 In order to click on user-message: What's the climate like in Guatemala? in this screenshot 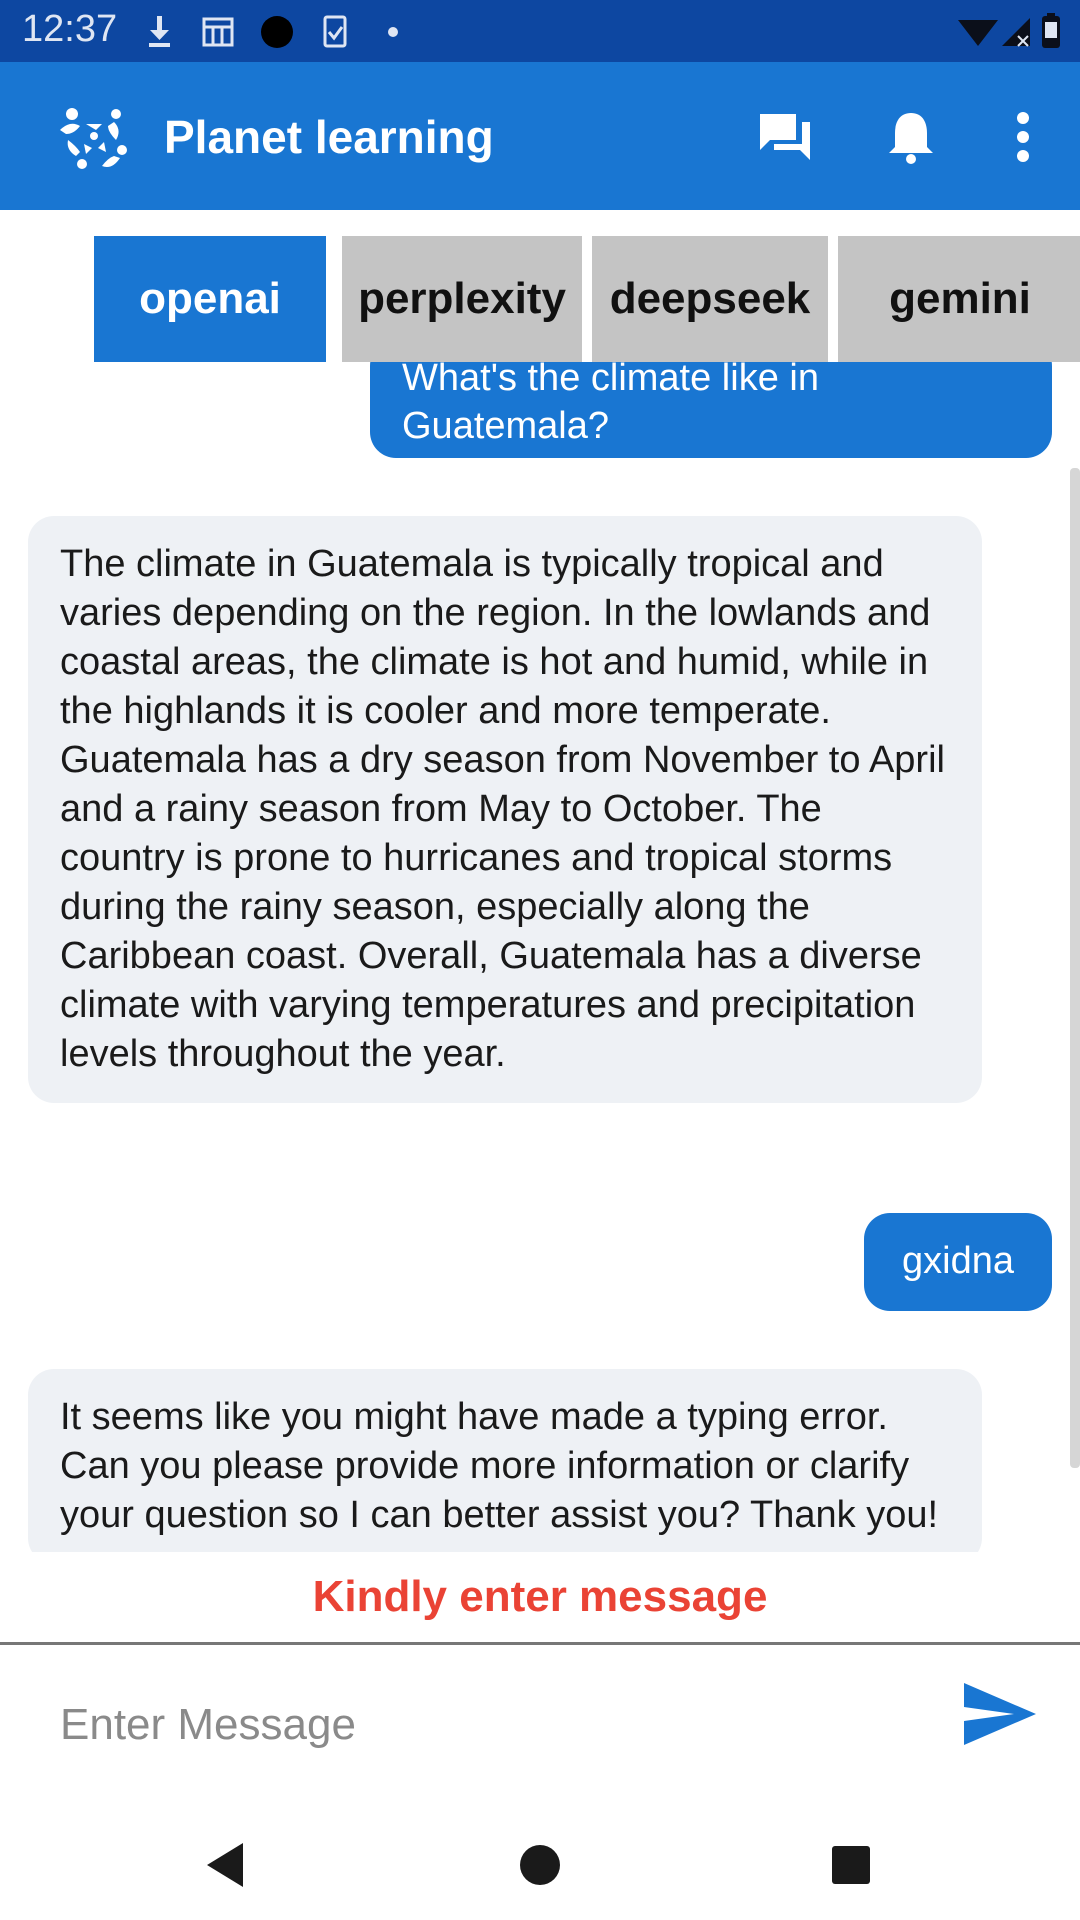, I will do `click(711, 399)`.